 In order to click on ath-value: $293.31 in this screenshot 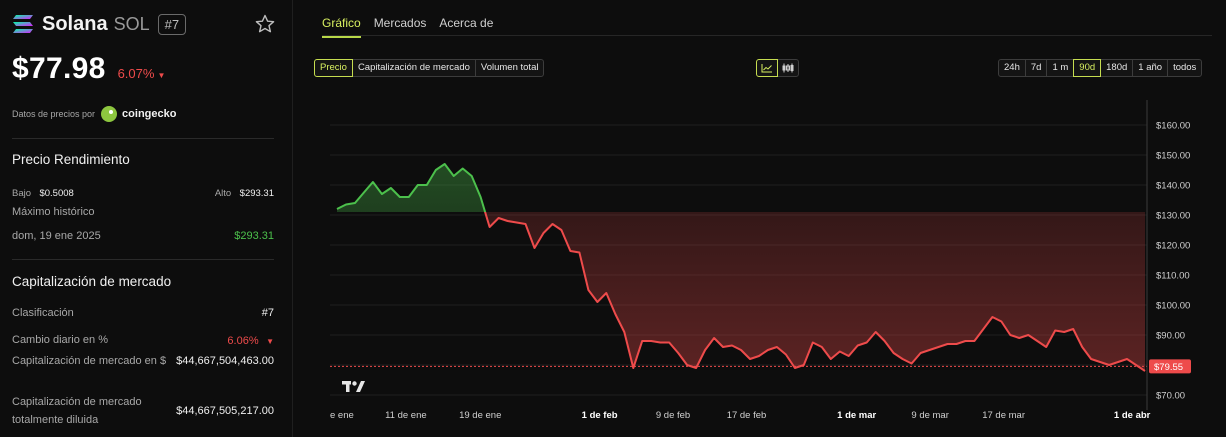, I will do `click(254, 236)`.